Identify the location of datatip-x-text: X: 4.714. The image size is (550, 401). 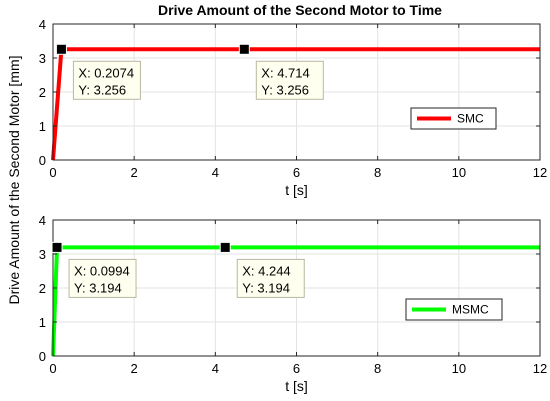
(285, 72).